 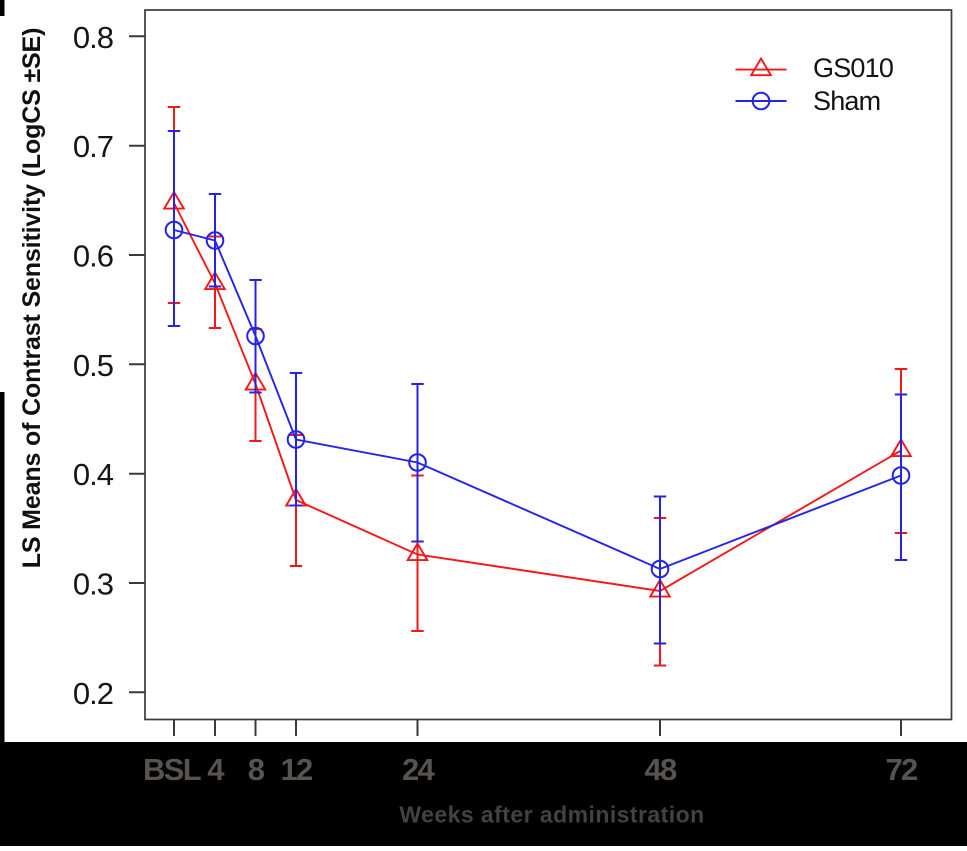 I want to click on svg-text: Sham, so click(x=846, y=101).